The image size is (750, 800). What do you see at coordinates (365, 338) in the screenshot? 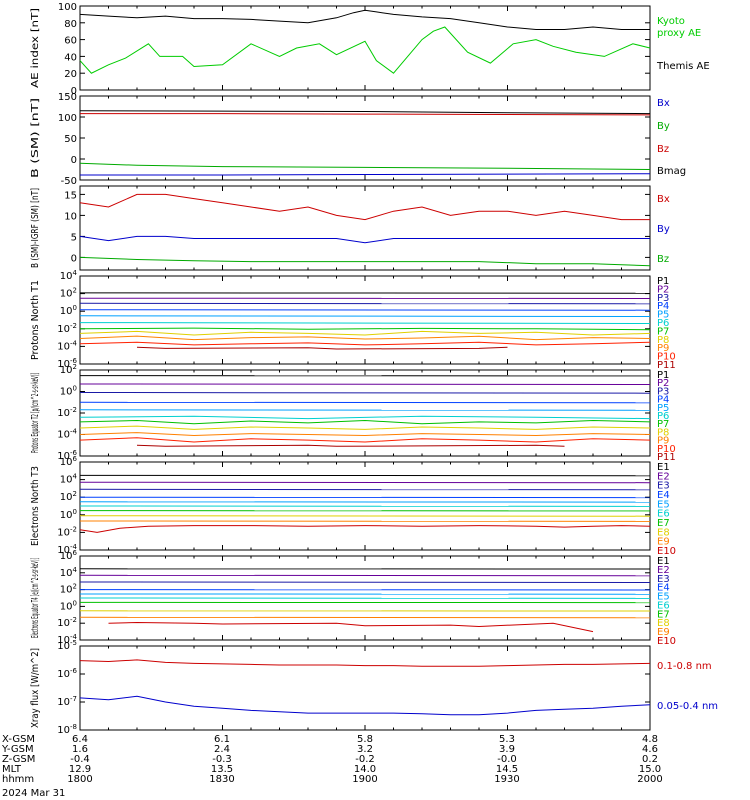
I see `series-line-p9` at bounding box center [365, 338].